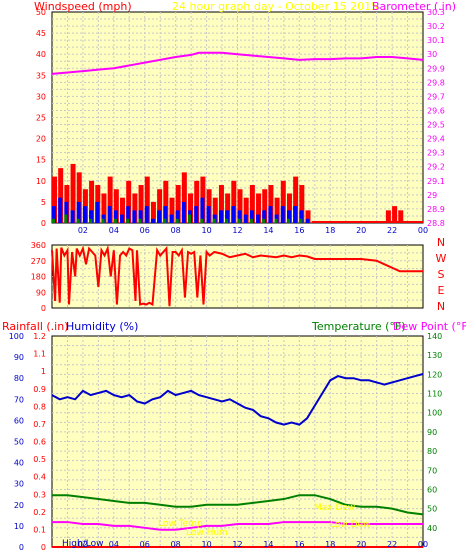  What do you see at coordinates (41, 181) in the screenshot?
I see `windspeed-tick-label: 10` at bounding box center [41, 181].